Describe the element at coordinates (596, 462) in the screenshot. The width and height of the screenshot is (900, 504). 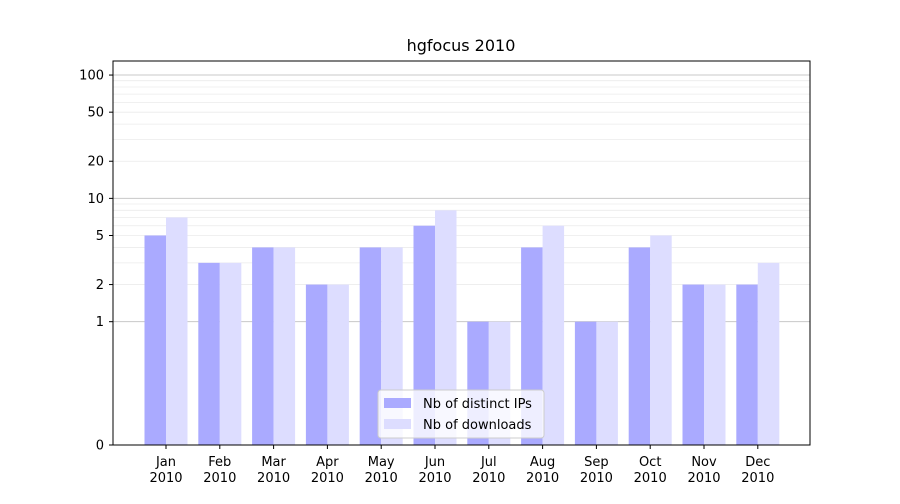
I see `x-tick-label-month: Sep` at that location.